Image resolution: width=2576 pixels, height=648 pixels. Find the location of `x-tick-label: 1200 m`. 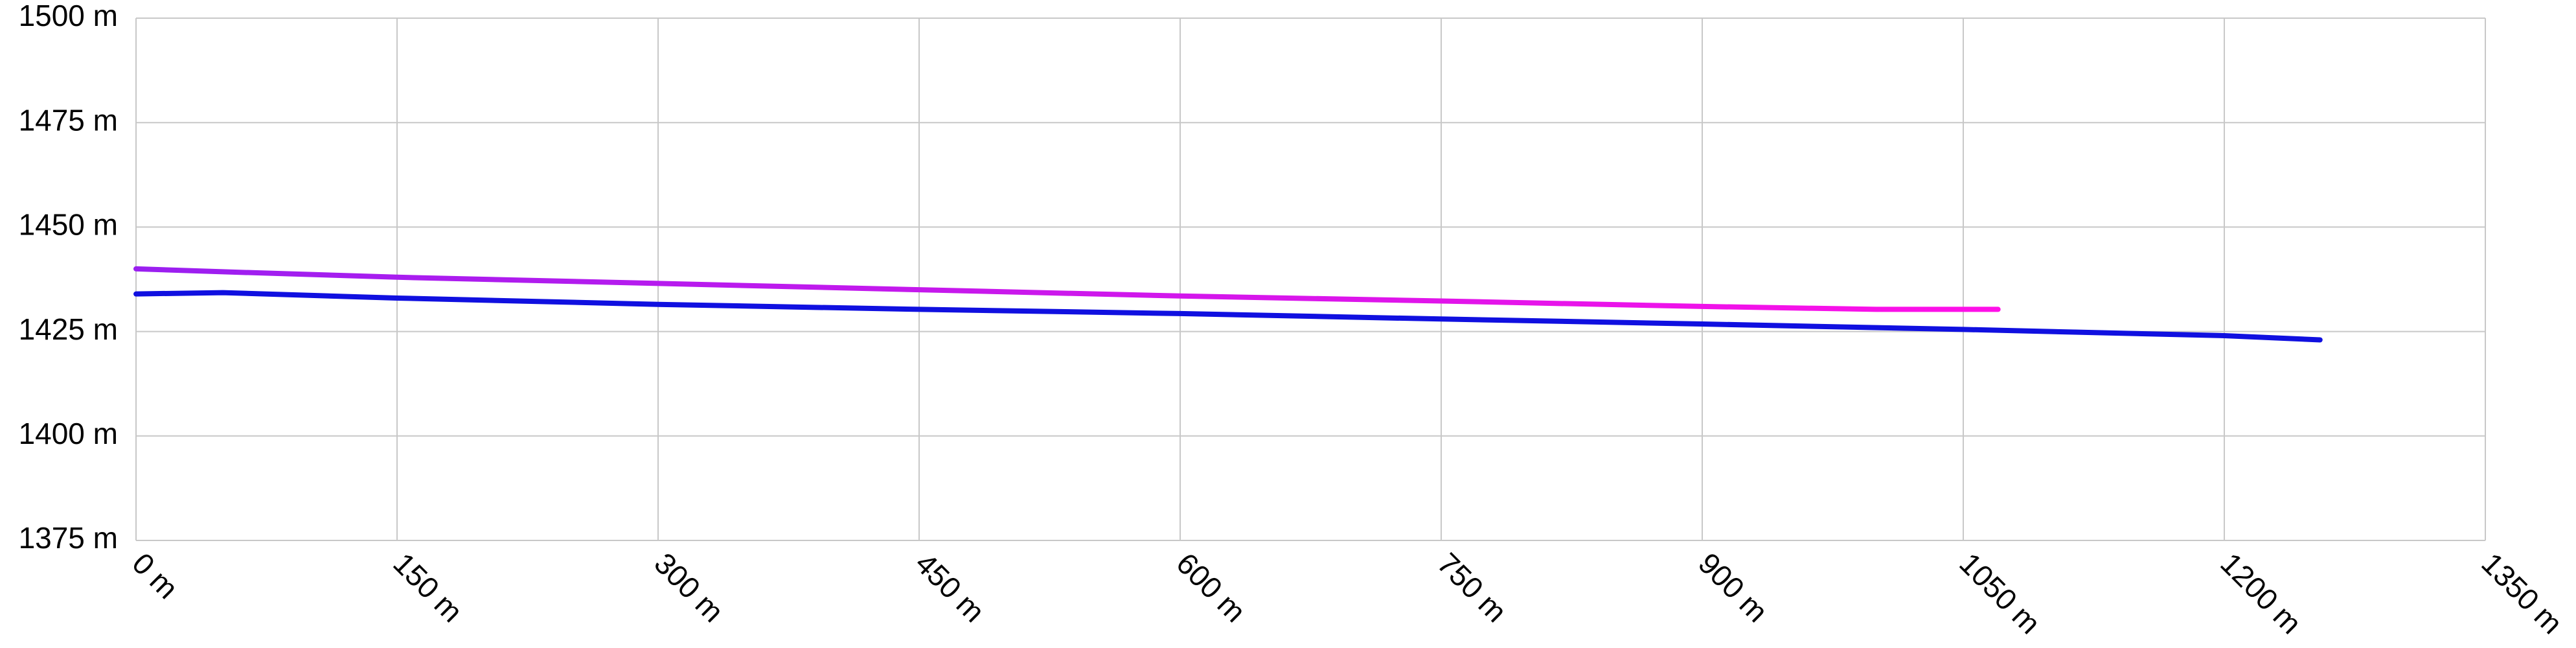

x-tick-label: 1200 m is located at coordinates (2261, 593).